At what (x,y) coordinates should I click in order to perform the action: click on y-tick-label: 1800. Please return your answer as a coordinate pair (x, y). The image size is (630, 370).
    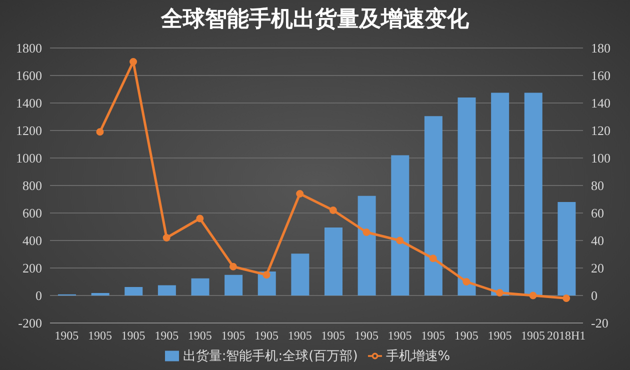
    Looking at the image, I should click on (29, 48).